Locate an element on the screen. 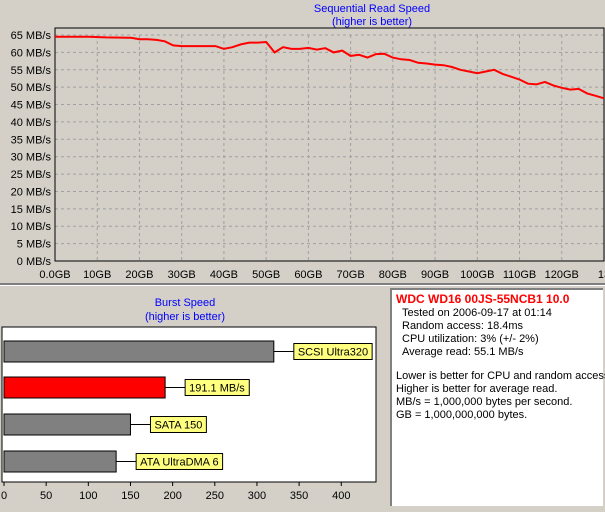  burst-x-tick-label: 0 is located at coordinates (4, 496).